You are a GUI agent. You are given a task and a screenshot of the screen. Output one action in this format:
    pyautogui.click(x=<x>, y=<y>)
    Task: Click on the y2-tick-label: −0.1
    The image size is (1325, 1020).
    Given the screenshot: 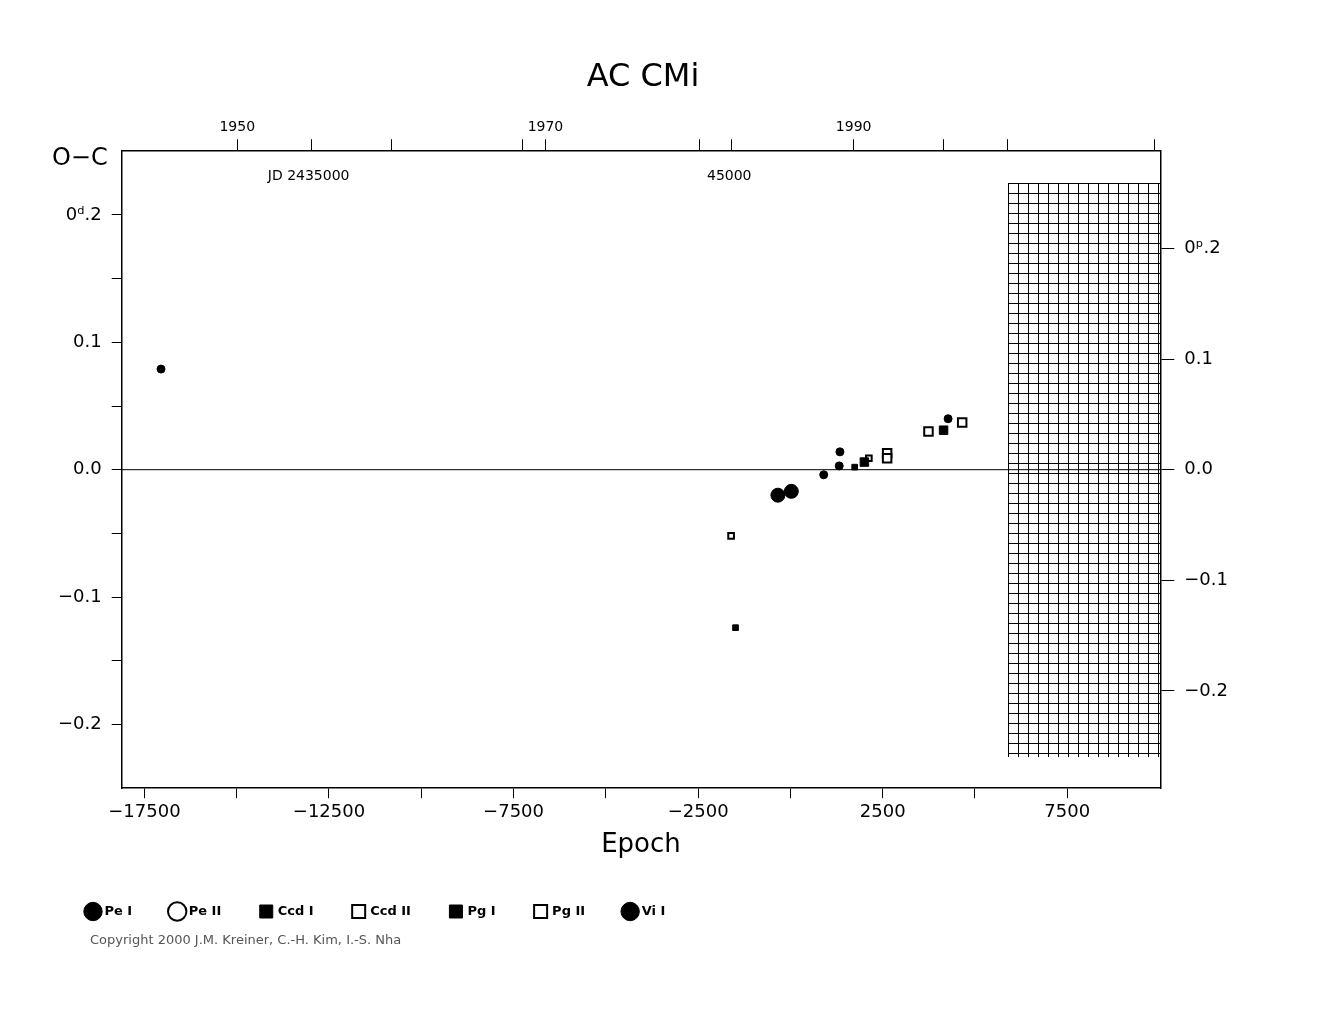 What is the action you would take?
    pyautogui.click(x=1206, y=578)
    